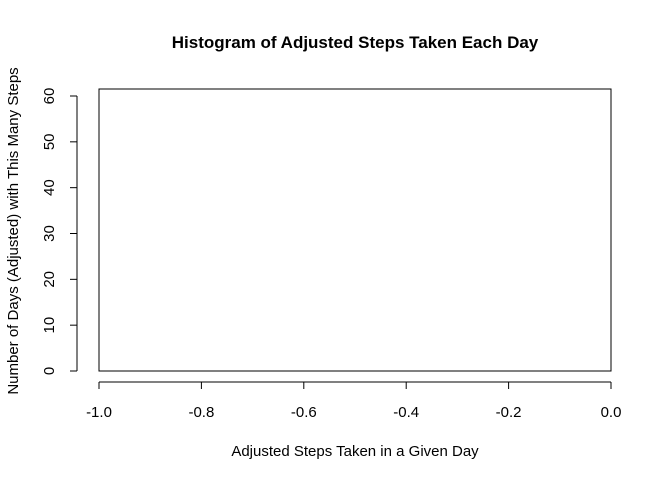 The height and width of the screenshot is (480, 672). Describe the element at coordinates (49, 96) in the screenshot. I see `y-tick-label: 60` at that location.